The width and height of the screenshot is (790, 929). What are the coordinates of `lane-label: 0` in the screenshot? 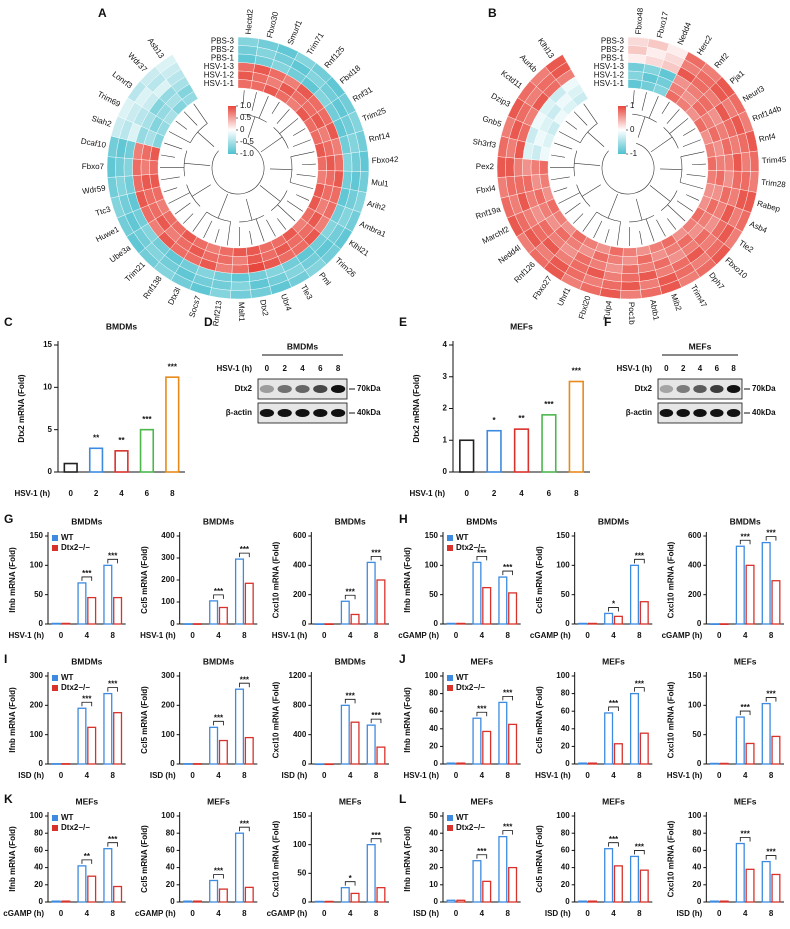 It's located at (666, 368).